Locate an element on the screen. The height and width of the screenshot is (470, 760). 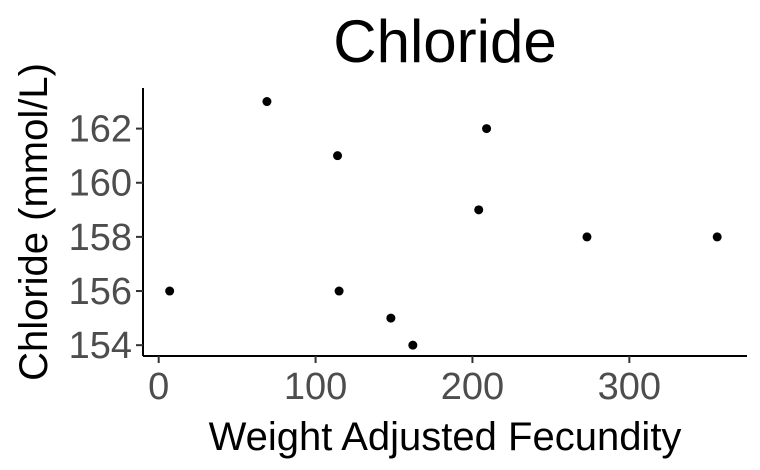
x-tick-label: 0 is located at coordinates (158, 387).